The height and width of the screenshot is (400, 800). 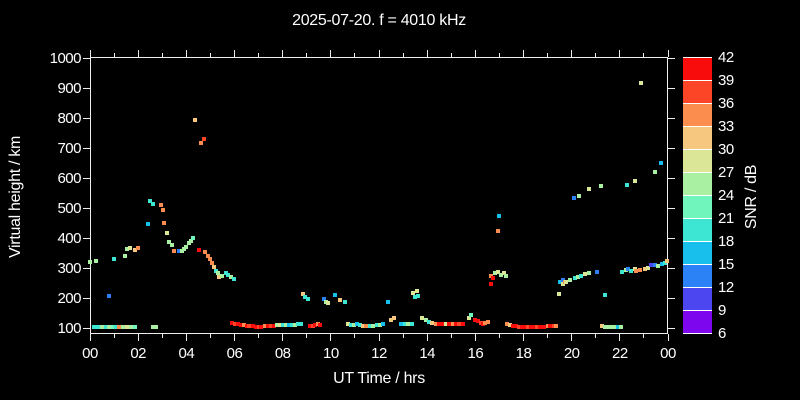 I want to click on colorbar-tick-label: 15, so click(x=726, y=264).